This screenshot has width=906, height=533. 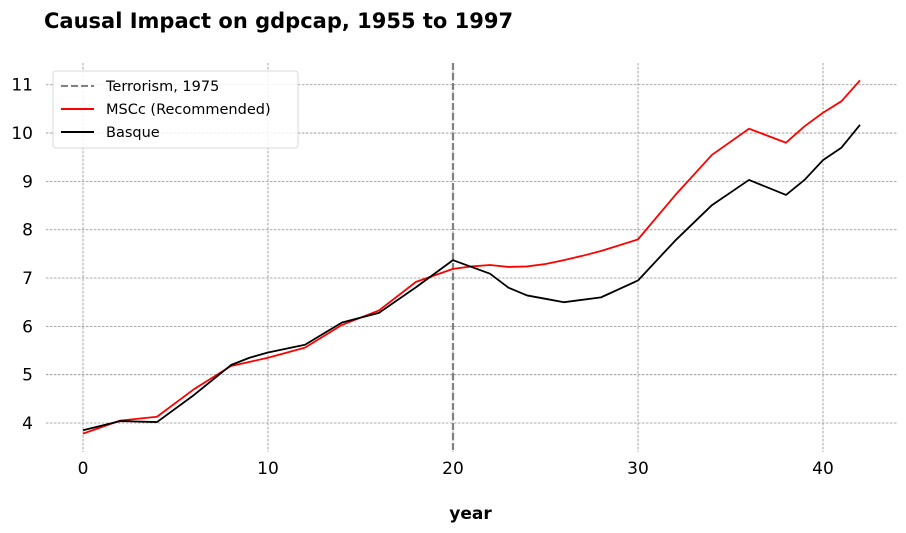 What do you see at coordinates (27, 424) in the screenshot?
I see `y-tick-label: 4` at bounding box center [27, 424].